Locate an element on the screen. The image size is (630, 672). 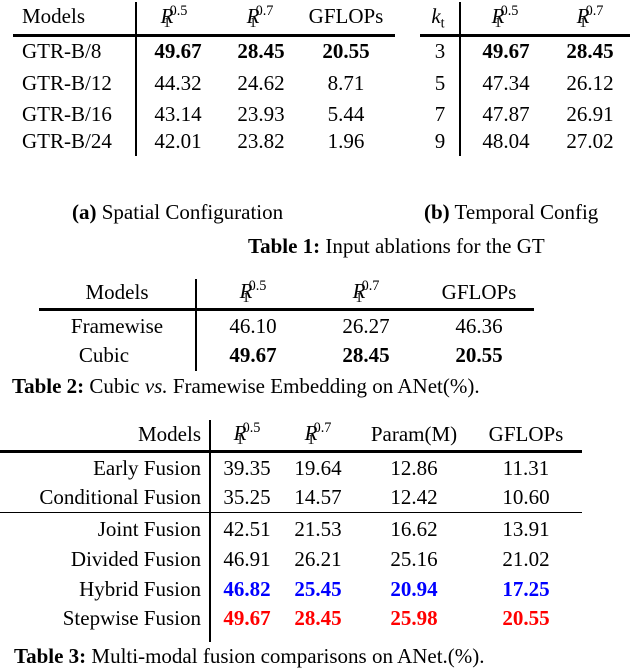
caption-label: (a) is located at coordinates (84, 212).